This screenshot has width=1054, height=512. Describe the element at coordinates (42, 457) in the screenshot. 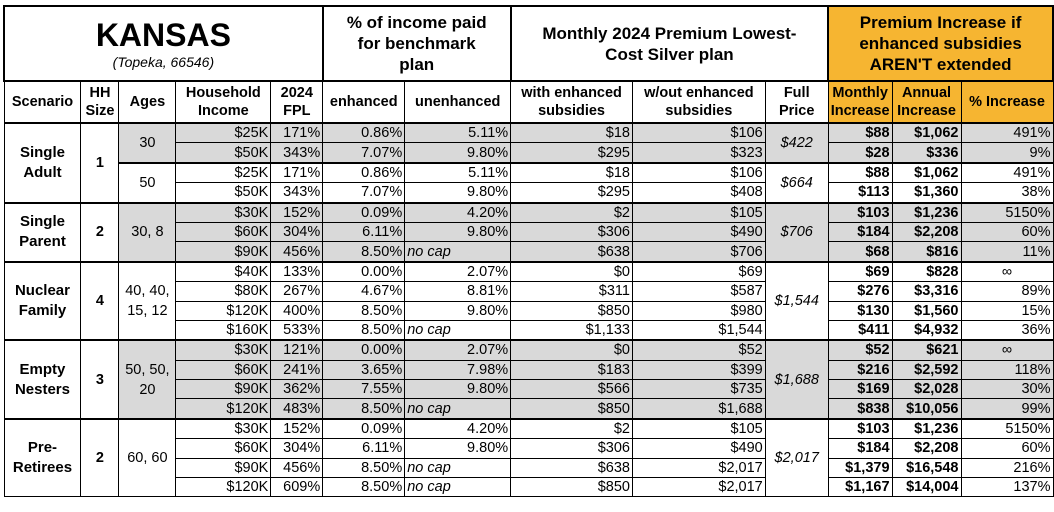

I see `scenario-cell: Pre-Retirees` at that location.